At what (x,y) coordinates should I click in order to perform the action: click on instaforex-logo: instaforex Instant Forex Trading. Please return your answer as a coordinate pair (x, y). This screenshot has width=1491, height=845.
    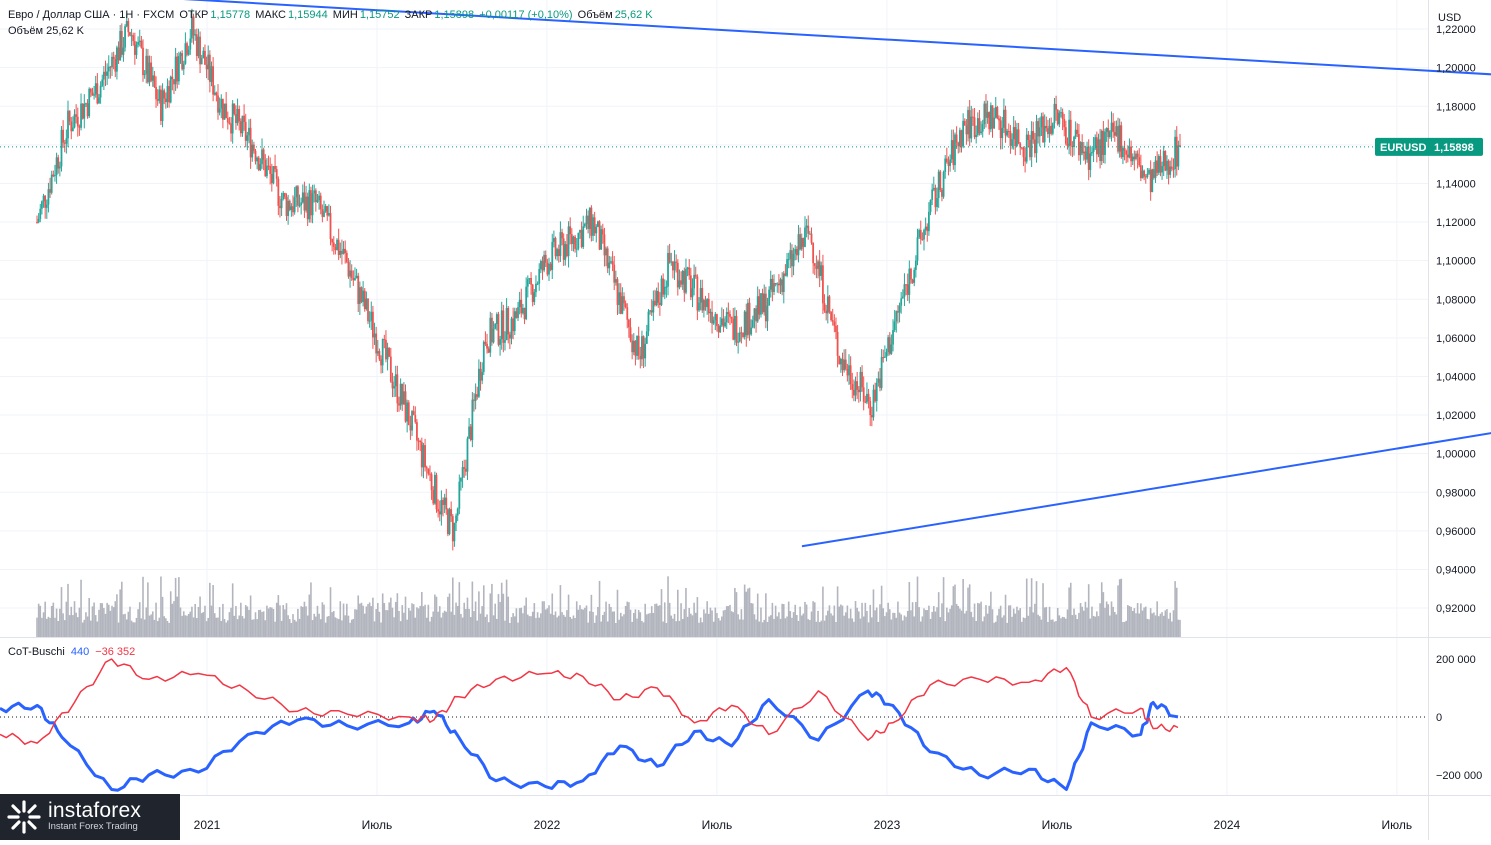
    Looking at the image, I should click on (90, 817).